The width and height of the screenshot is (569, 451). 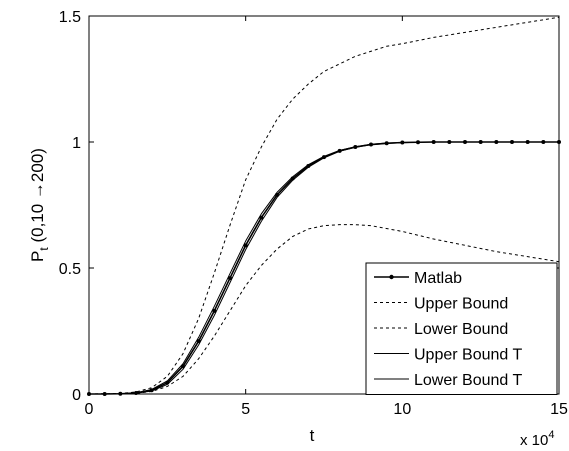 What do you see at coordinates (468, 380) in the screenshot?
I see `legend-label: Lower Bound T` at bounding box center [468, 380].